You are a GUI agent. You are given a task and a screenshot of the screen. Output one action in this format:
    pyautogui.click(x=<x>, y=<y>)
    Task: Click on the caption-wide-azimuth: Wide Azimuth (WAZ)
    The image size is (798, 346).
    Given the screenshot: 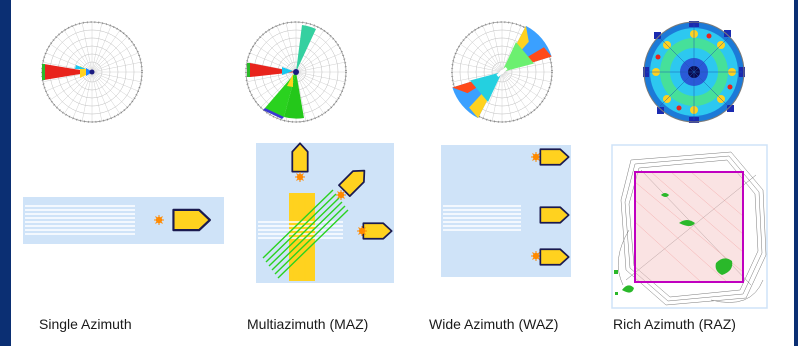 What is the action you would take?
    pyautogui.click(x=494, y=324)
    